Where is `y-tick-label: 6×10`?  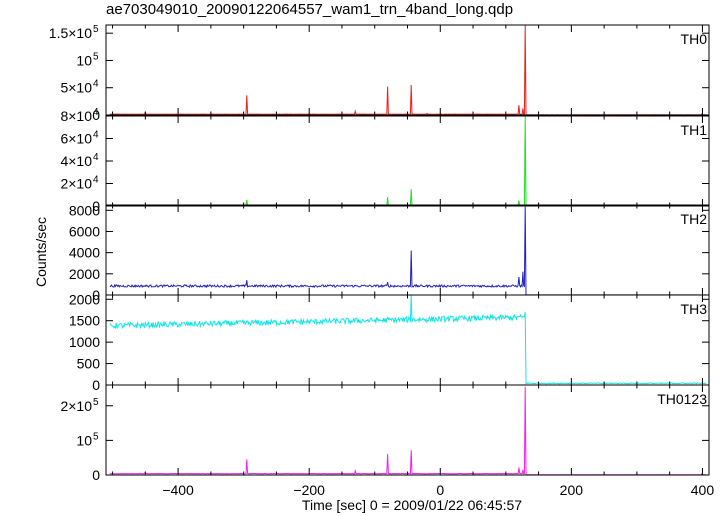
y-tick-label: 6×10 is located at coordinates (76, 139).